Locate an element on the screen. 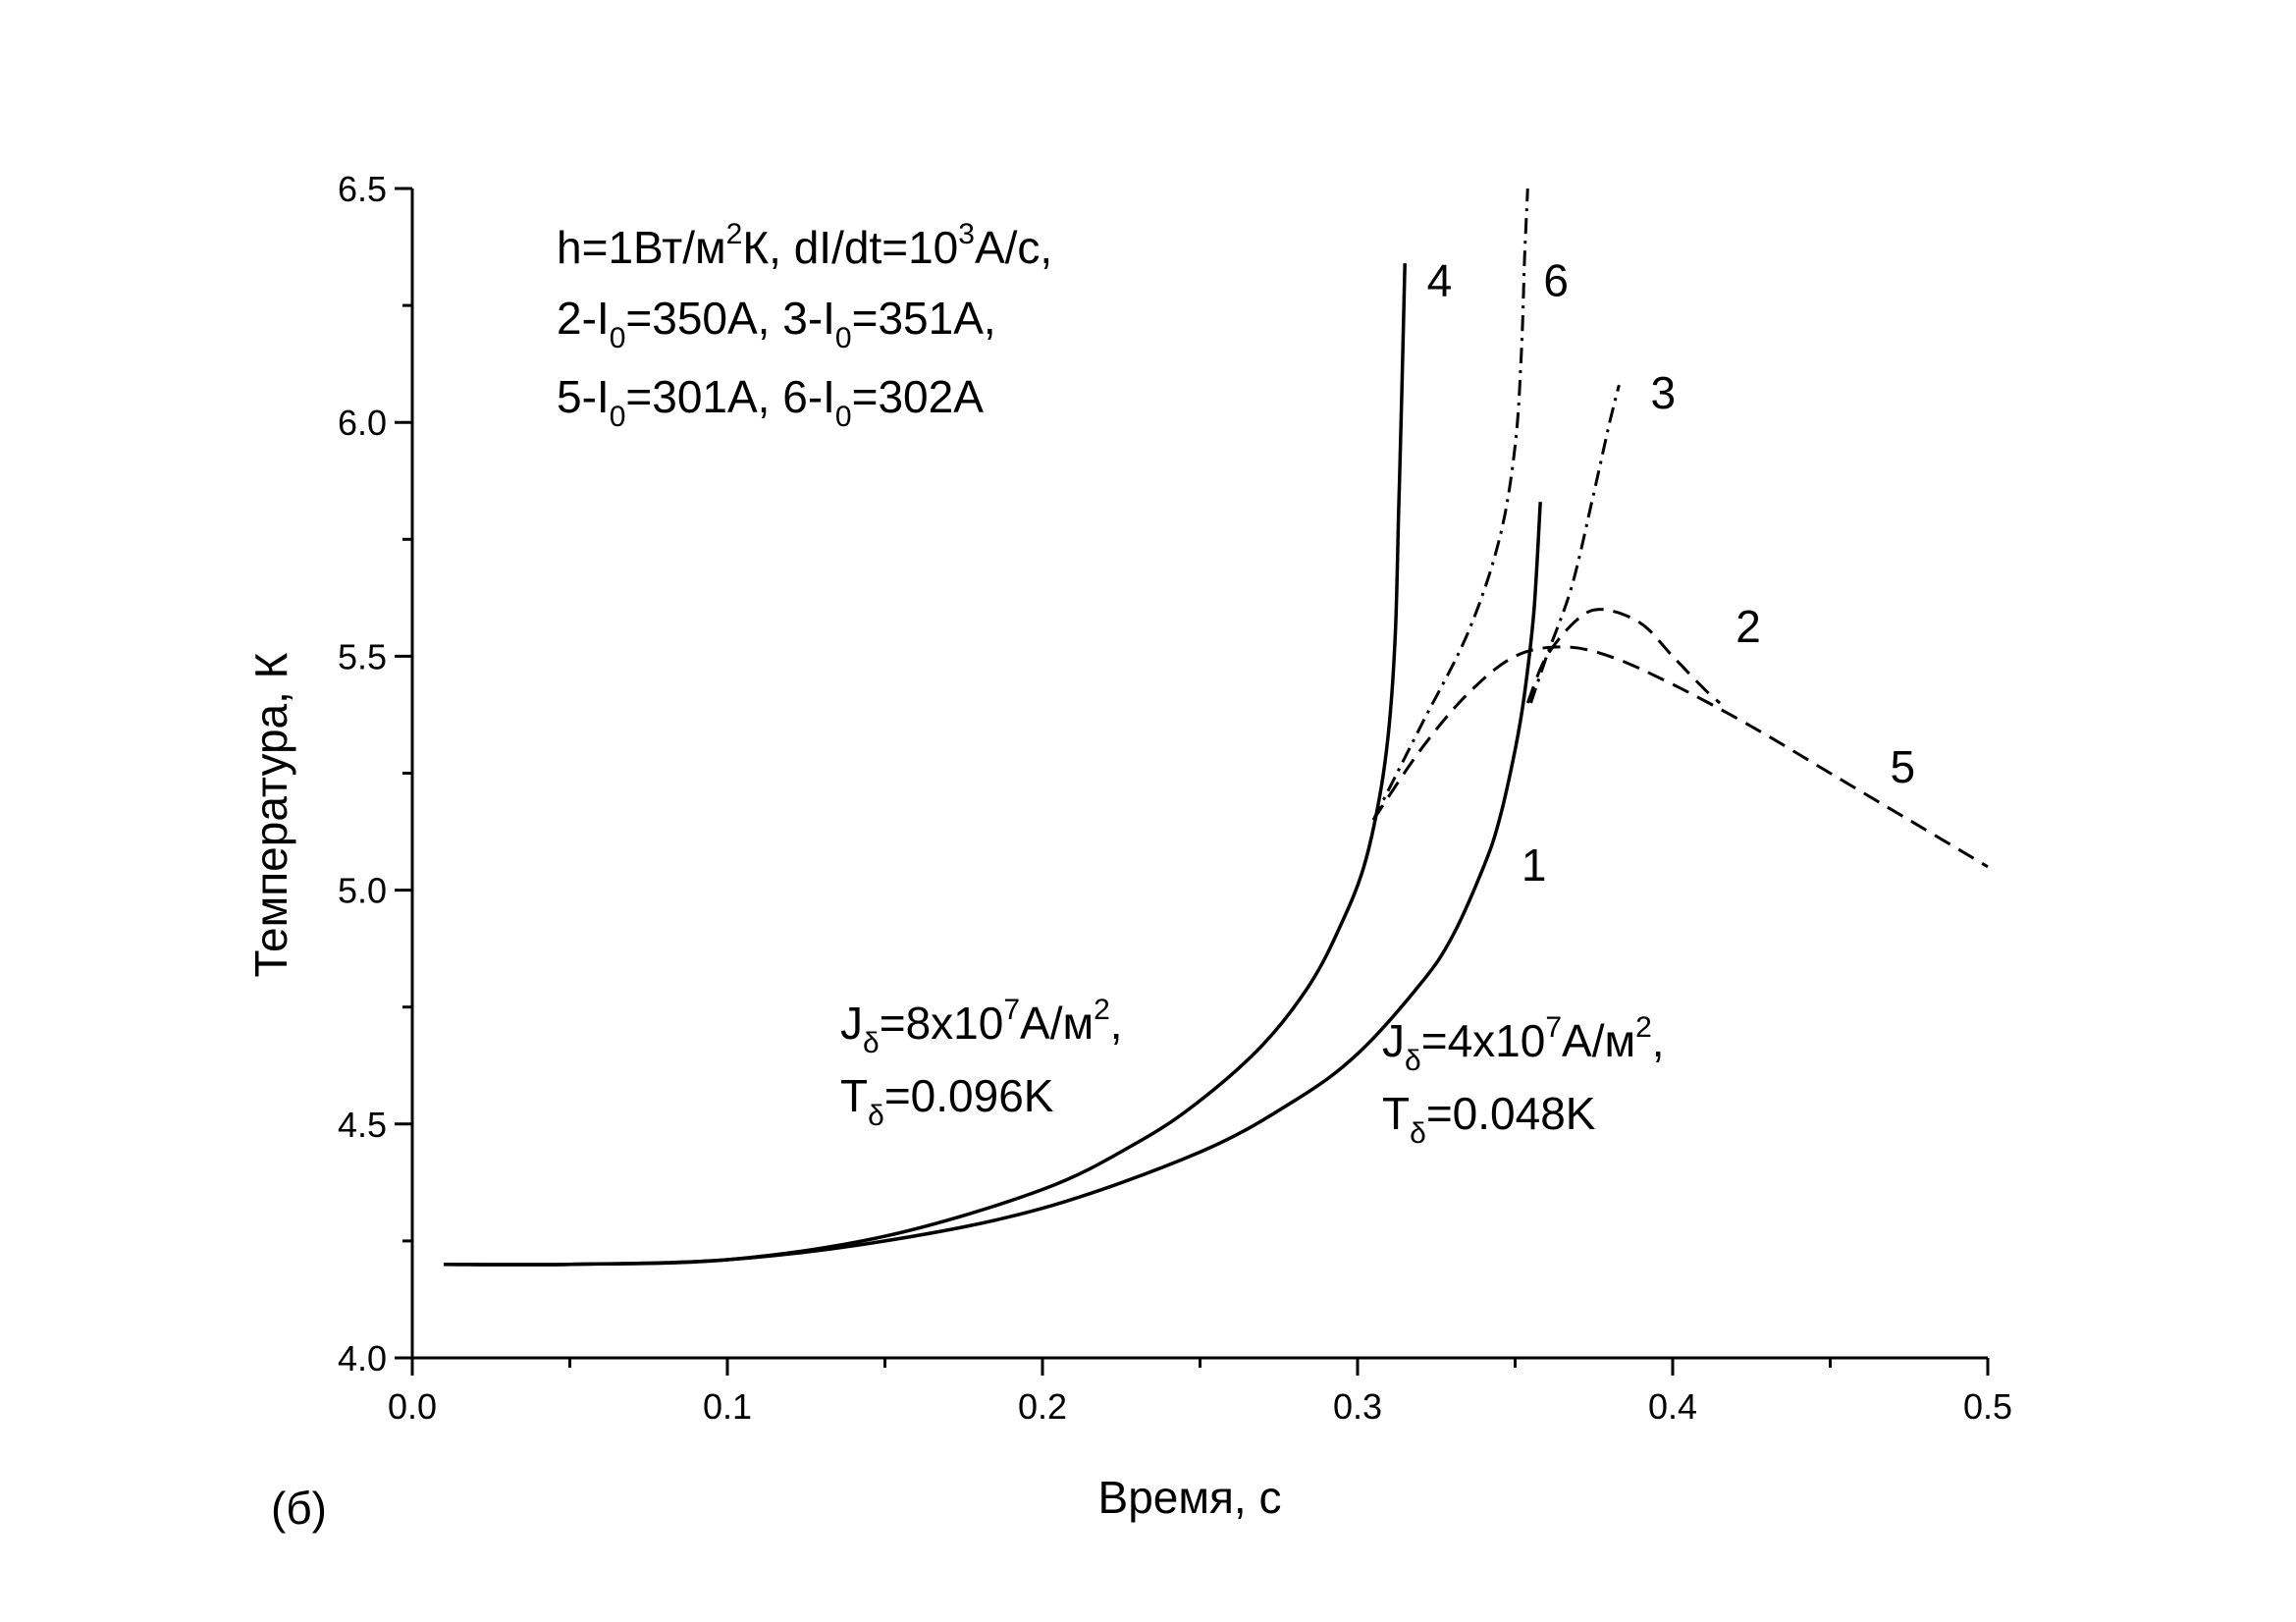  y-tick-label: 5.5 is located at coordinates (363, 656).